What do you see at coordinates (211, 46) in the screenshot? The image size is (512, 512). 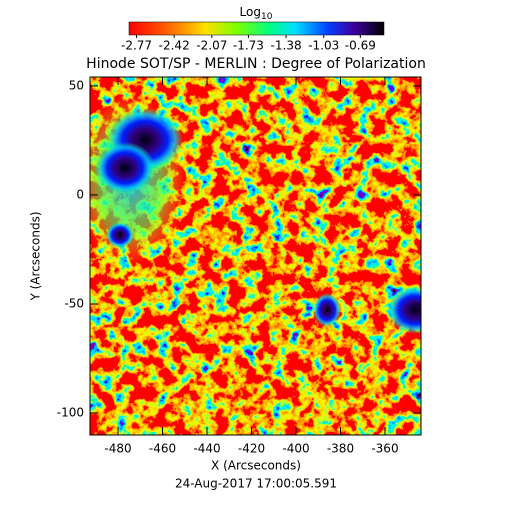 I see `colorbar-tick-label: -2.07` at bounding box center [211, 46].